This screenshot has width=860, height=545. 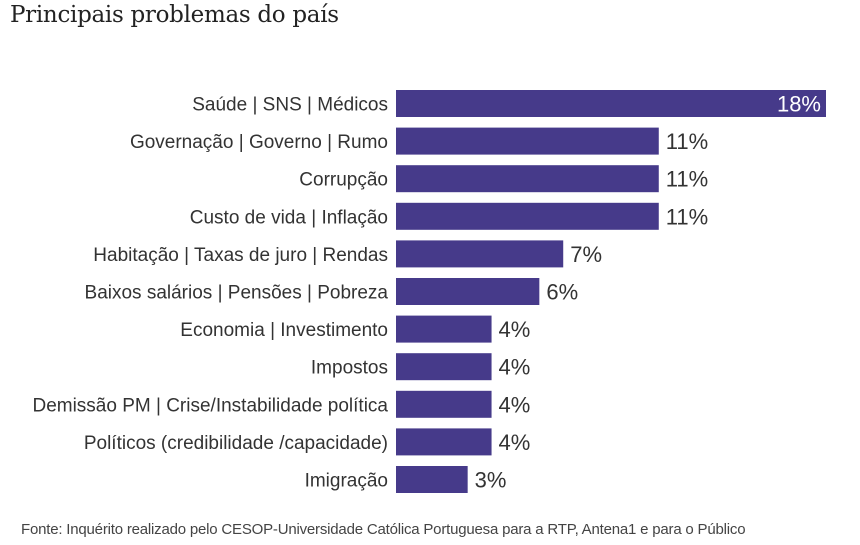 What do you see at coordinates (174, 15) in the screenshot?
I see `chart-title: Principais problemas do país` at bounding box center [174, 15].